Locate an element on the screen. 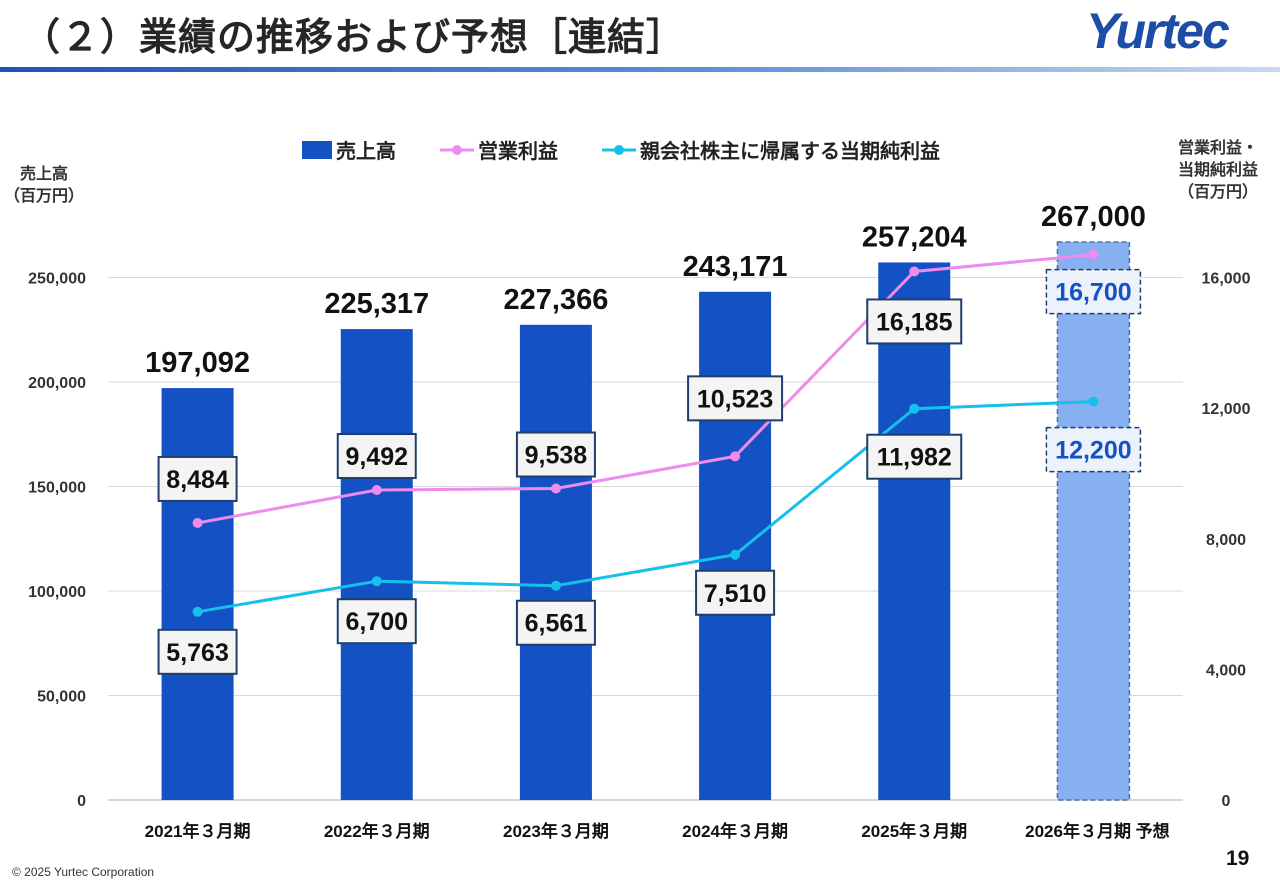 The height and width of the screenshot is (886, 1280). copyright-notice: © 2025 Yurtec Corporation is located at coordinates (83, 872).